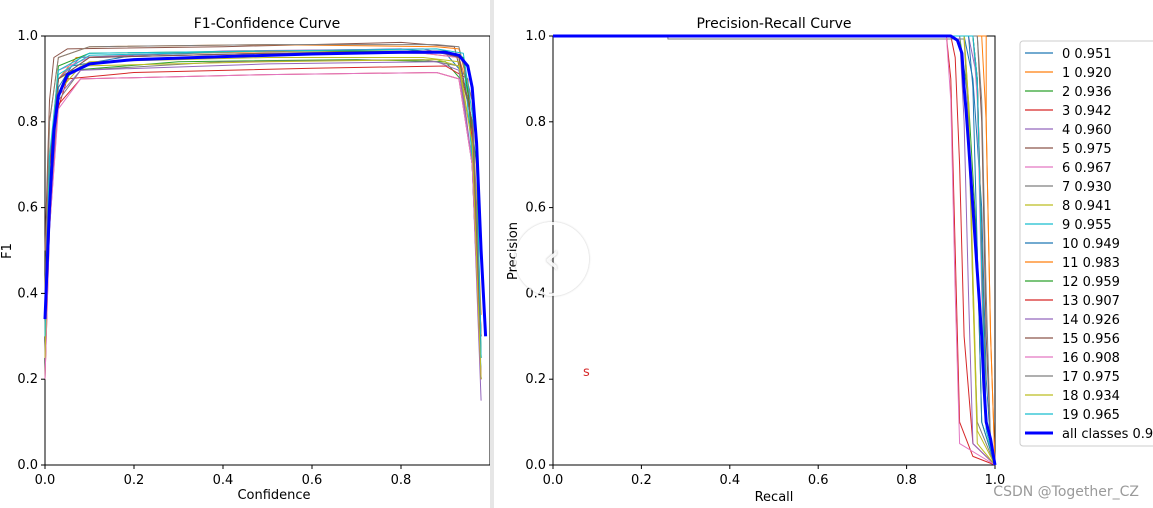 Image resolution: width=1153 pixels, height=508 pixels. I want to click on legend-label: 13 0.907, so click(1091, 301).